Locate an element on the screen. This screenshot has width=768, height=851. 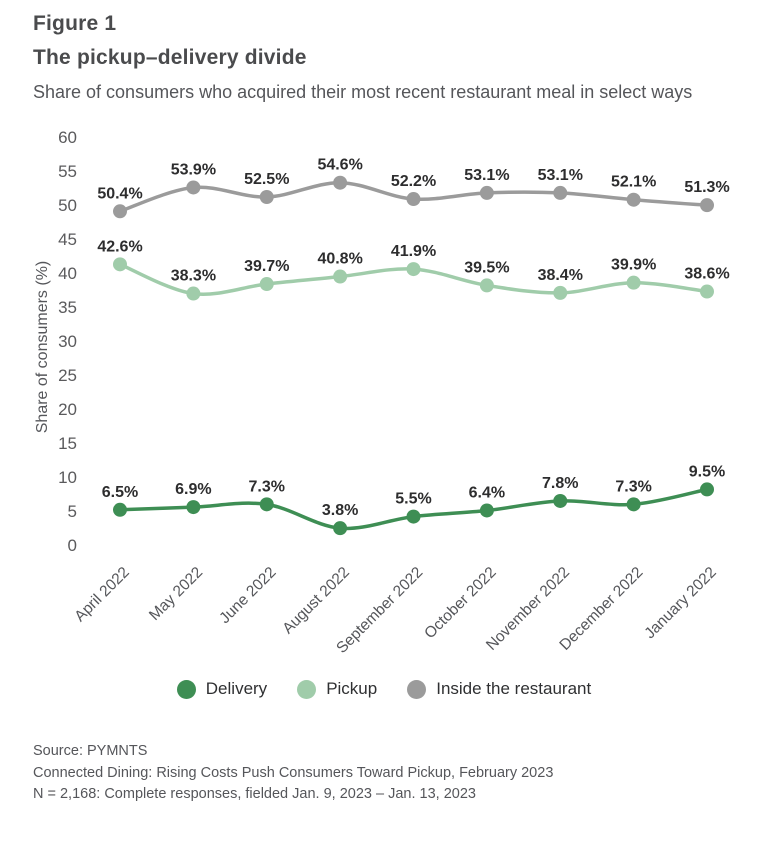
y-tick-label: 15 is located at coordinates (67, 443).